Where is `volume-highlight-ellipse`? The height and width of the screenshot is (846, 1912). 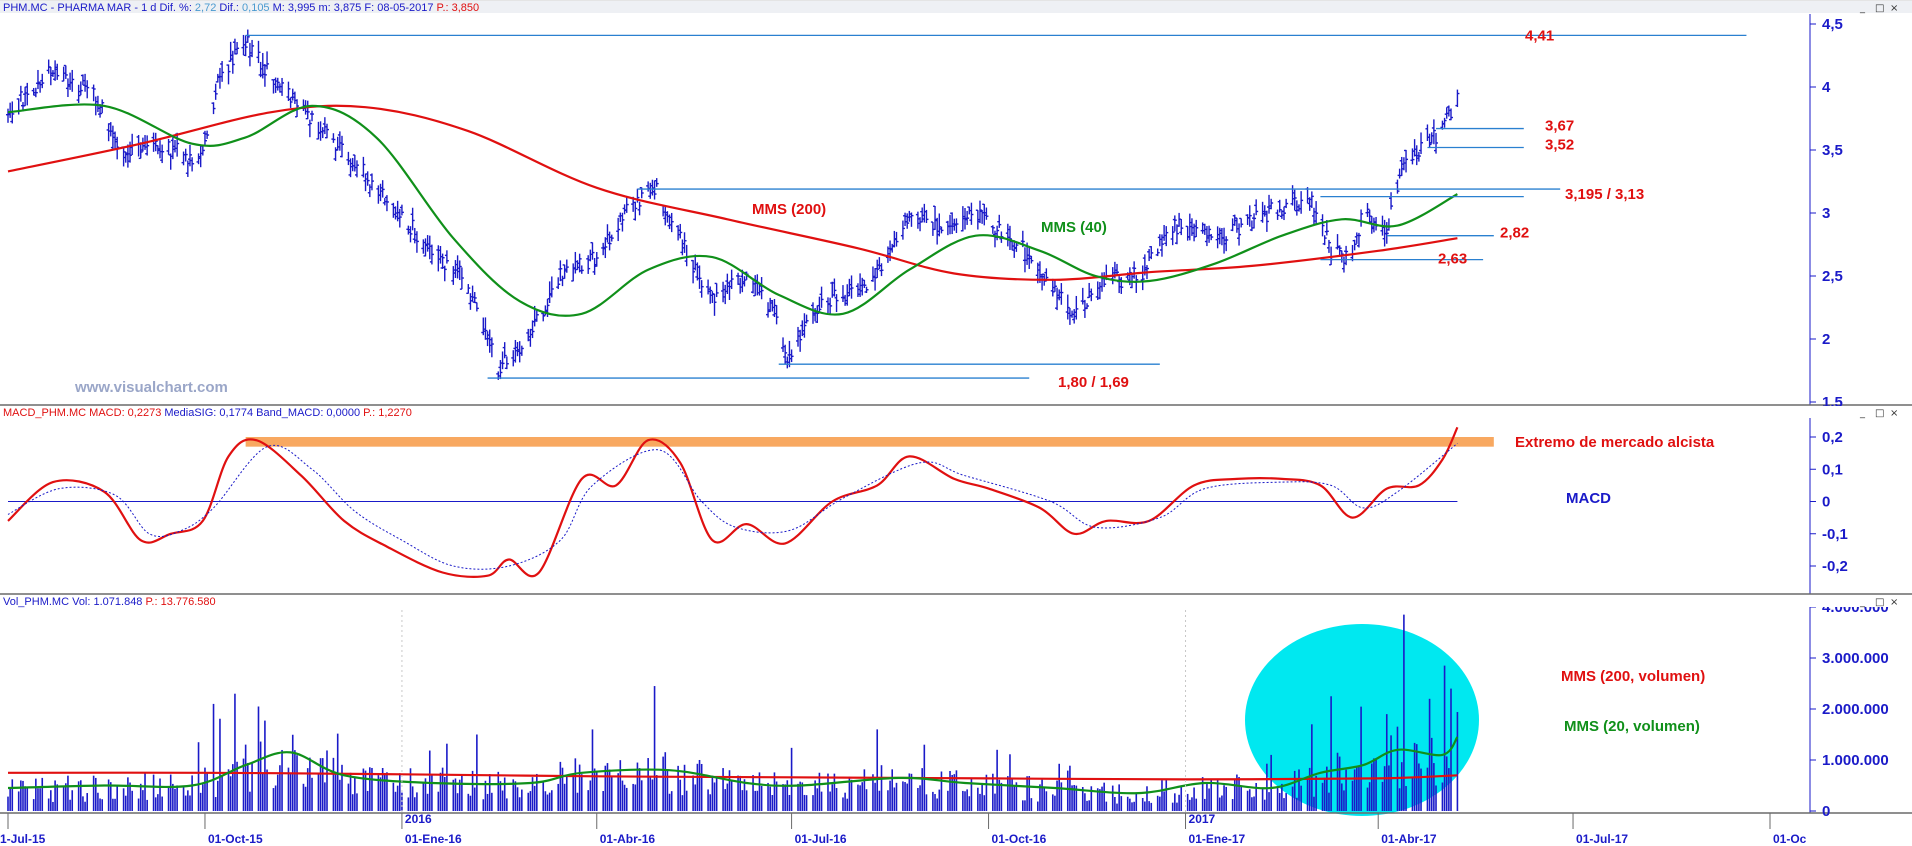
volume-highlight-ellipse is located at coordinates (1362, 720).